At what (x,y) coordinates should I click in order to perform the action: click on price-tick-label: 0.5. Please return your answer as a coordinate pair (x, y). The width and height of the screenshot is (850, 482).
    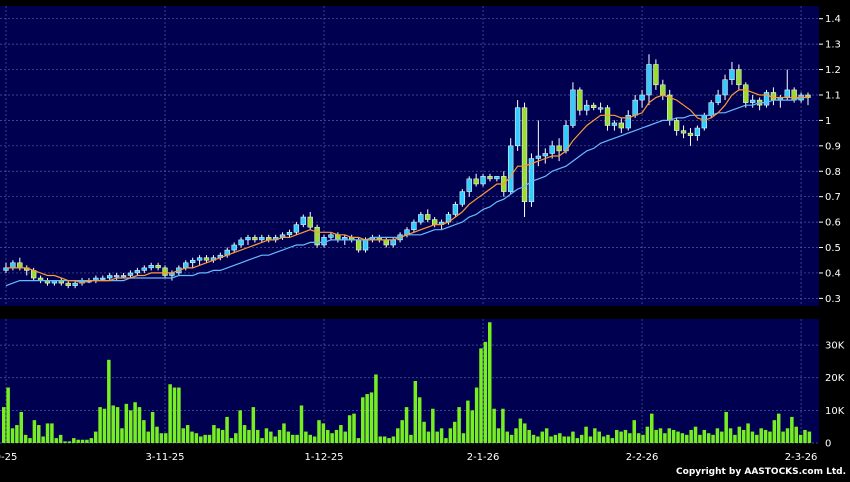
    Looking at the image, I should click on (833, 248).